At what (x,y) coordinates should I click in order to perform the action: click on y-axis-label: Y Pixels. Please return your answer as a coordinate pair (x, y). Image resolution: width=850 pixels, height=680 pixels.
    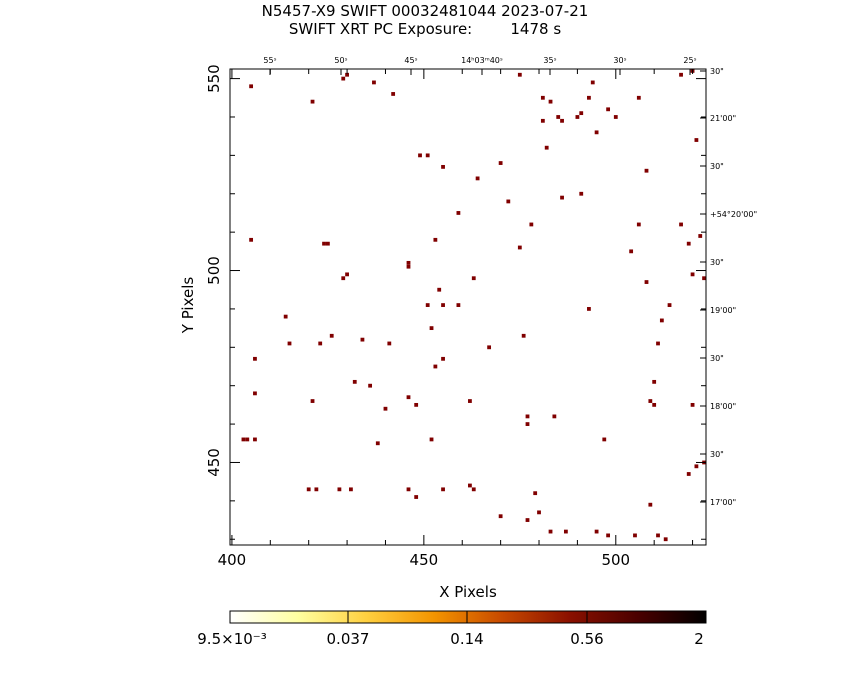
    Looking at the image, I should click on (188, 306).